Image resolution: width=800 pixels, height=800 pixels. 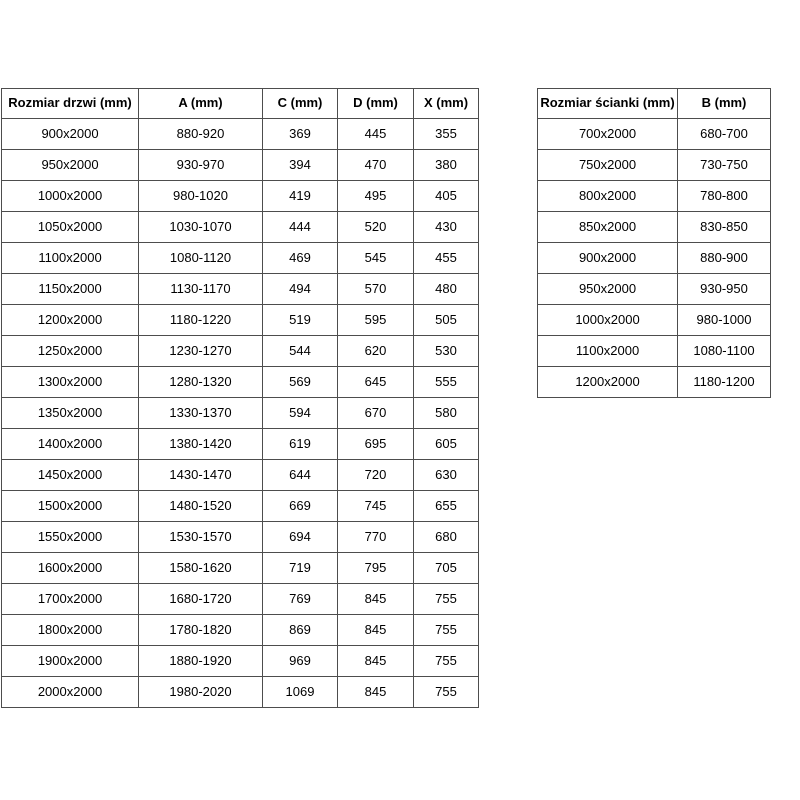 I want to click on table-cell: 505, so click(x=446, y=320).